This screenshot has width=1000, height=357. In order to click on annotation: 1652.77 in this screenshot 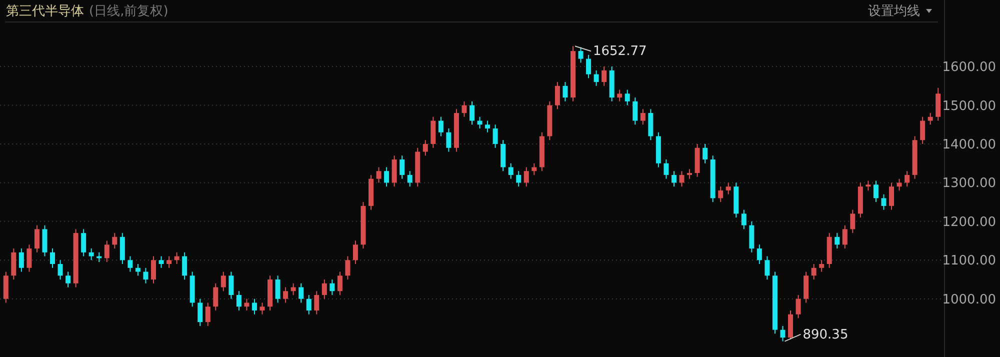, I will do `click(619, 52)`.